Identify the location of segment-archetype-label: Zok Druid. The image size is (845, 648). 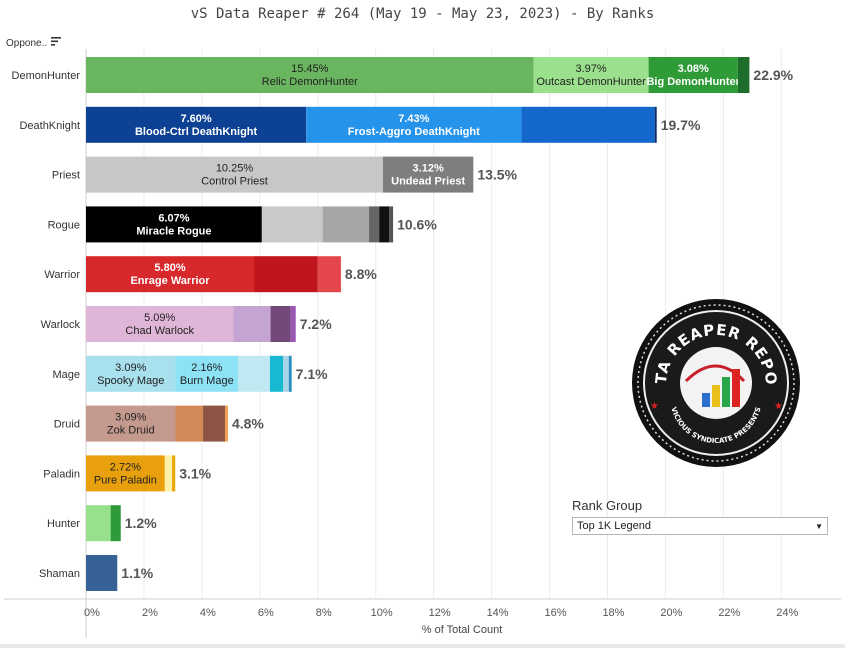
(131, 431).